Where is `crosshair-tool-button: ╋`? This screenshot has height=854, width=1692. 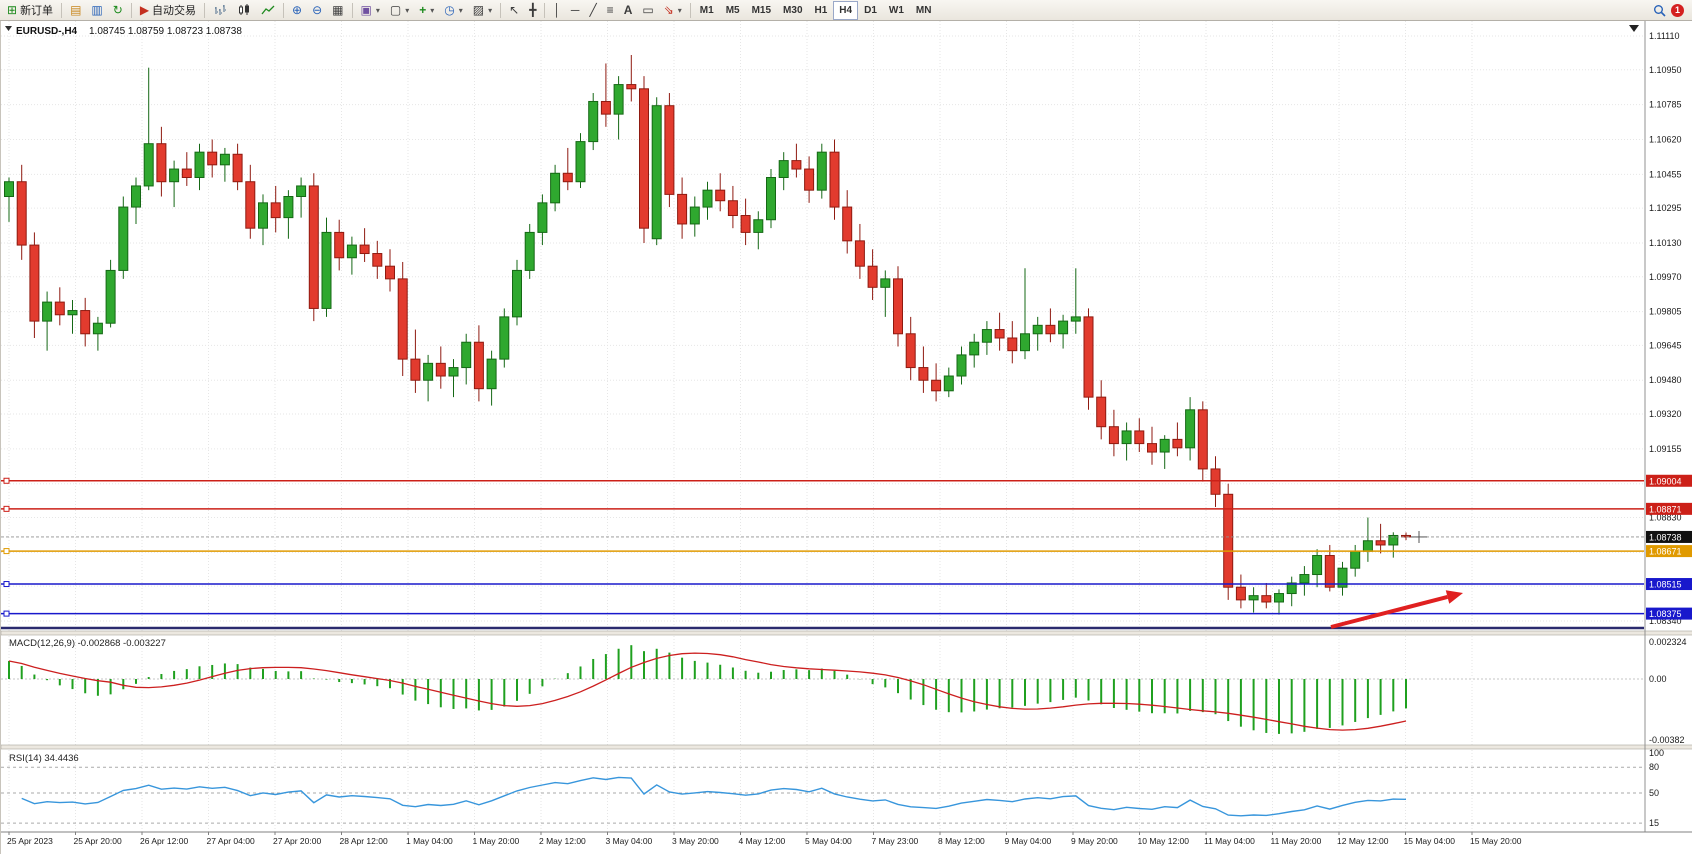
crosshair-tool-button: ╋ is located at coordinates (532, 10).